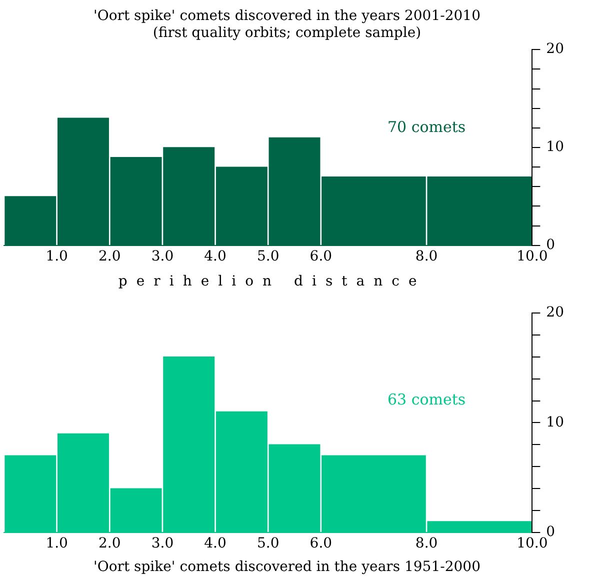 Image resolution: width=590 pixels, height=586 pixels. What do you see at coordinates (287, 567) in the screenshot?
I see `text: 'Oort spike' comets discovered in the years 1951-2000` at bounding box center [287, 567].